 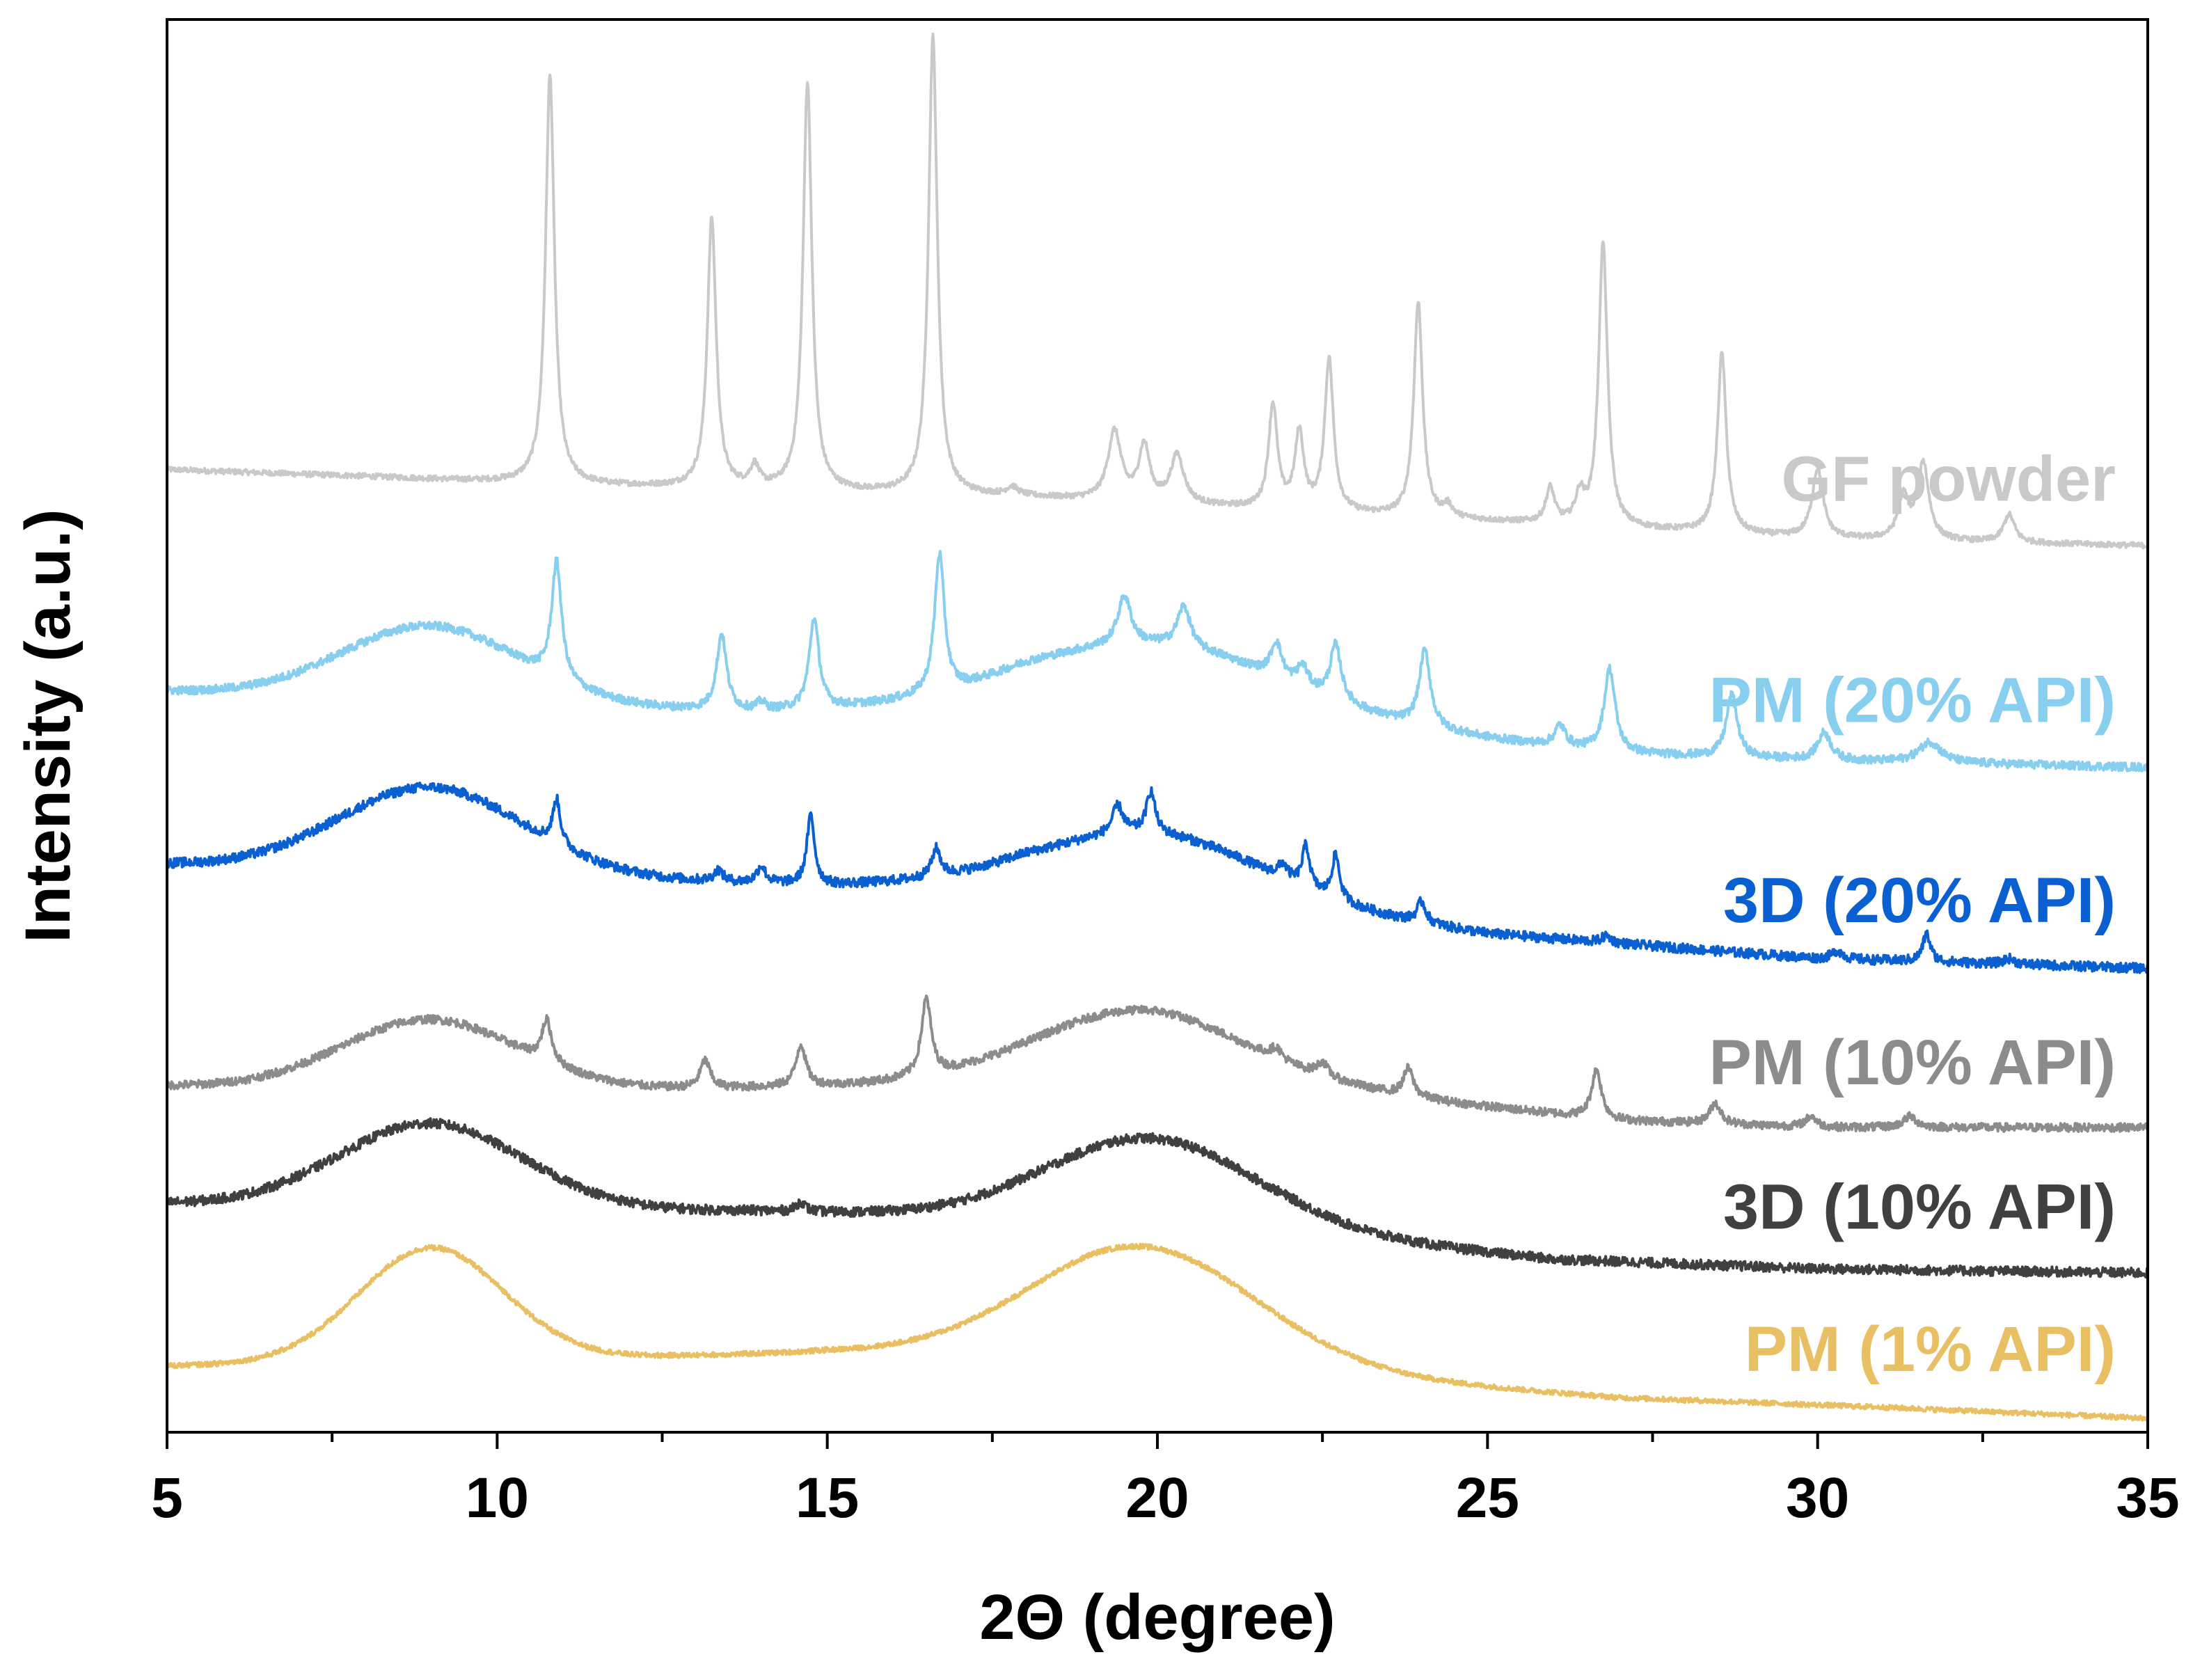 What do you see at coordinates (1949, 479) in the screenshot?
I see `series-label: GF powder` at bounding box center [1949, 479].